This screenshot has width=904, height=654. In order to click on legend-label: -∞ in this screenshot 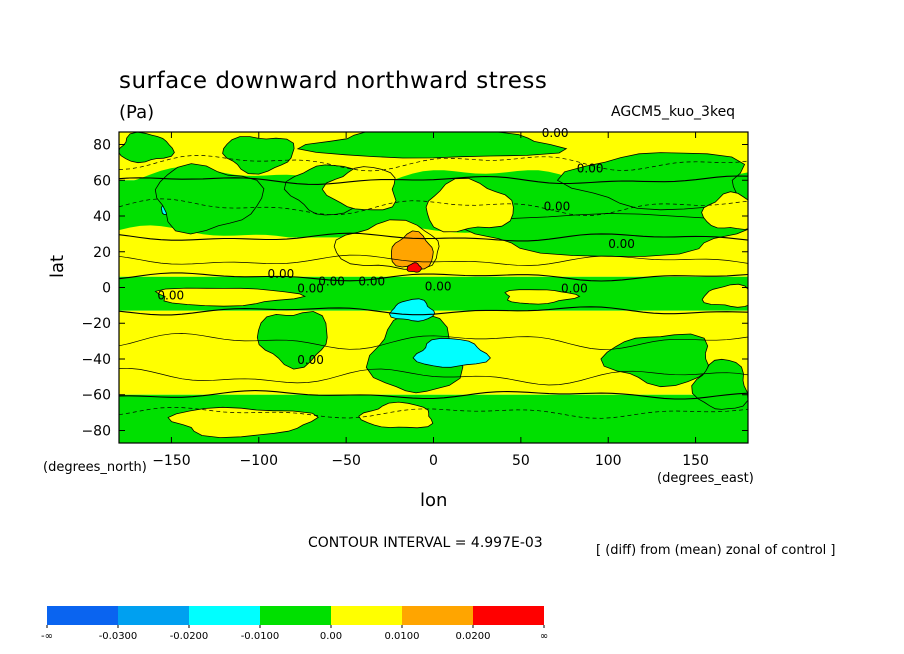, I will do `click(47, 636)`.